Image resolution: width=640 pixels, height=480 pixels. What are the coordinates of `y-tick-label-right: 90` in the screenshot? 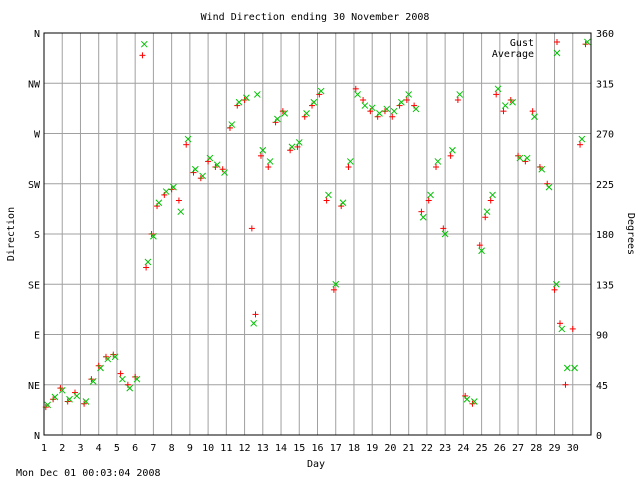 It's located at (602, 336).